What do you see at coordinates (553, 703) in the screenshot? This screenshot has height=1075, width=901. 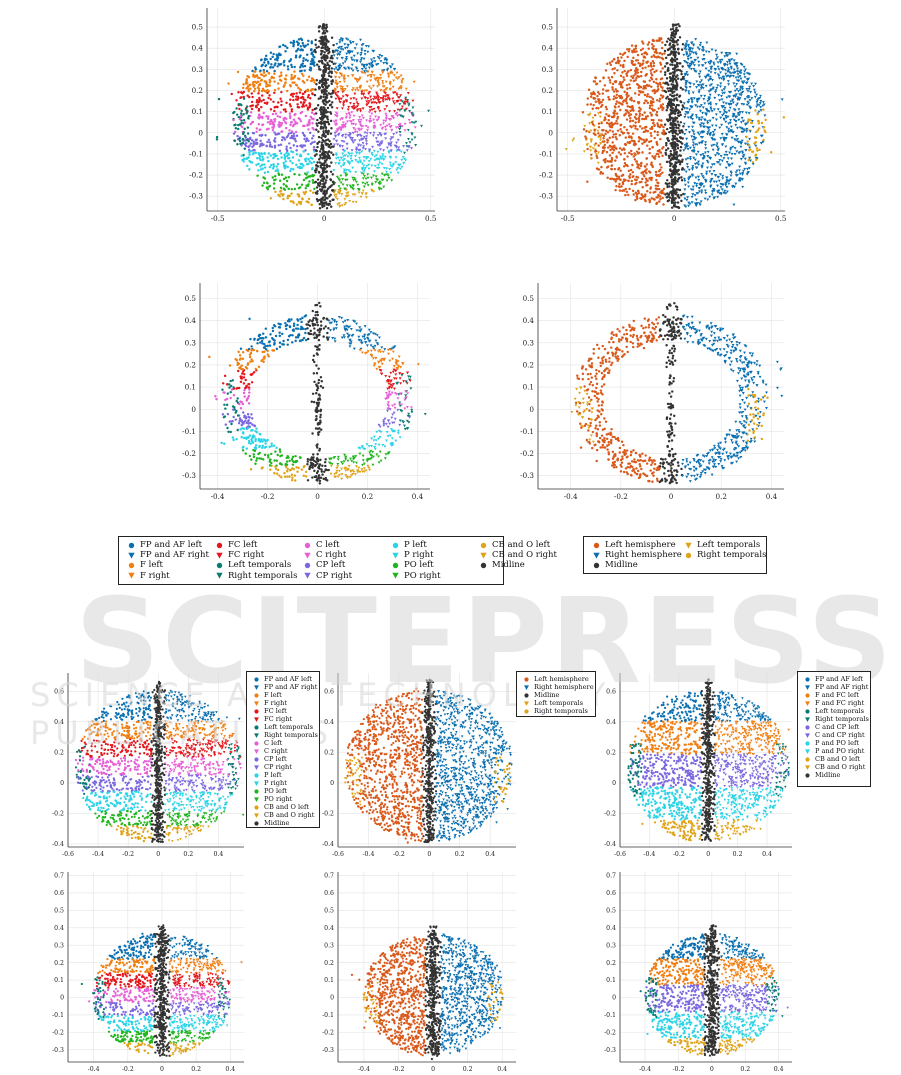 I see `legend-entry: Left temporals` at bounding box center [553, 703].